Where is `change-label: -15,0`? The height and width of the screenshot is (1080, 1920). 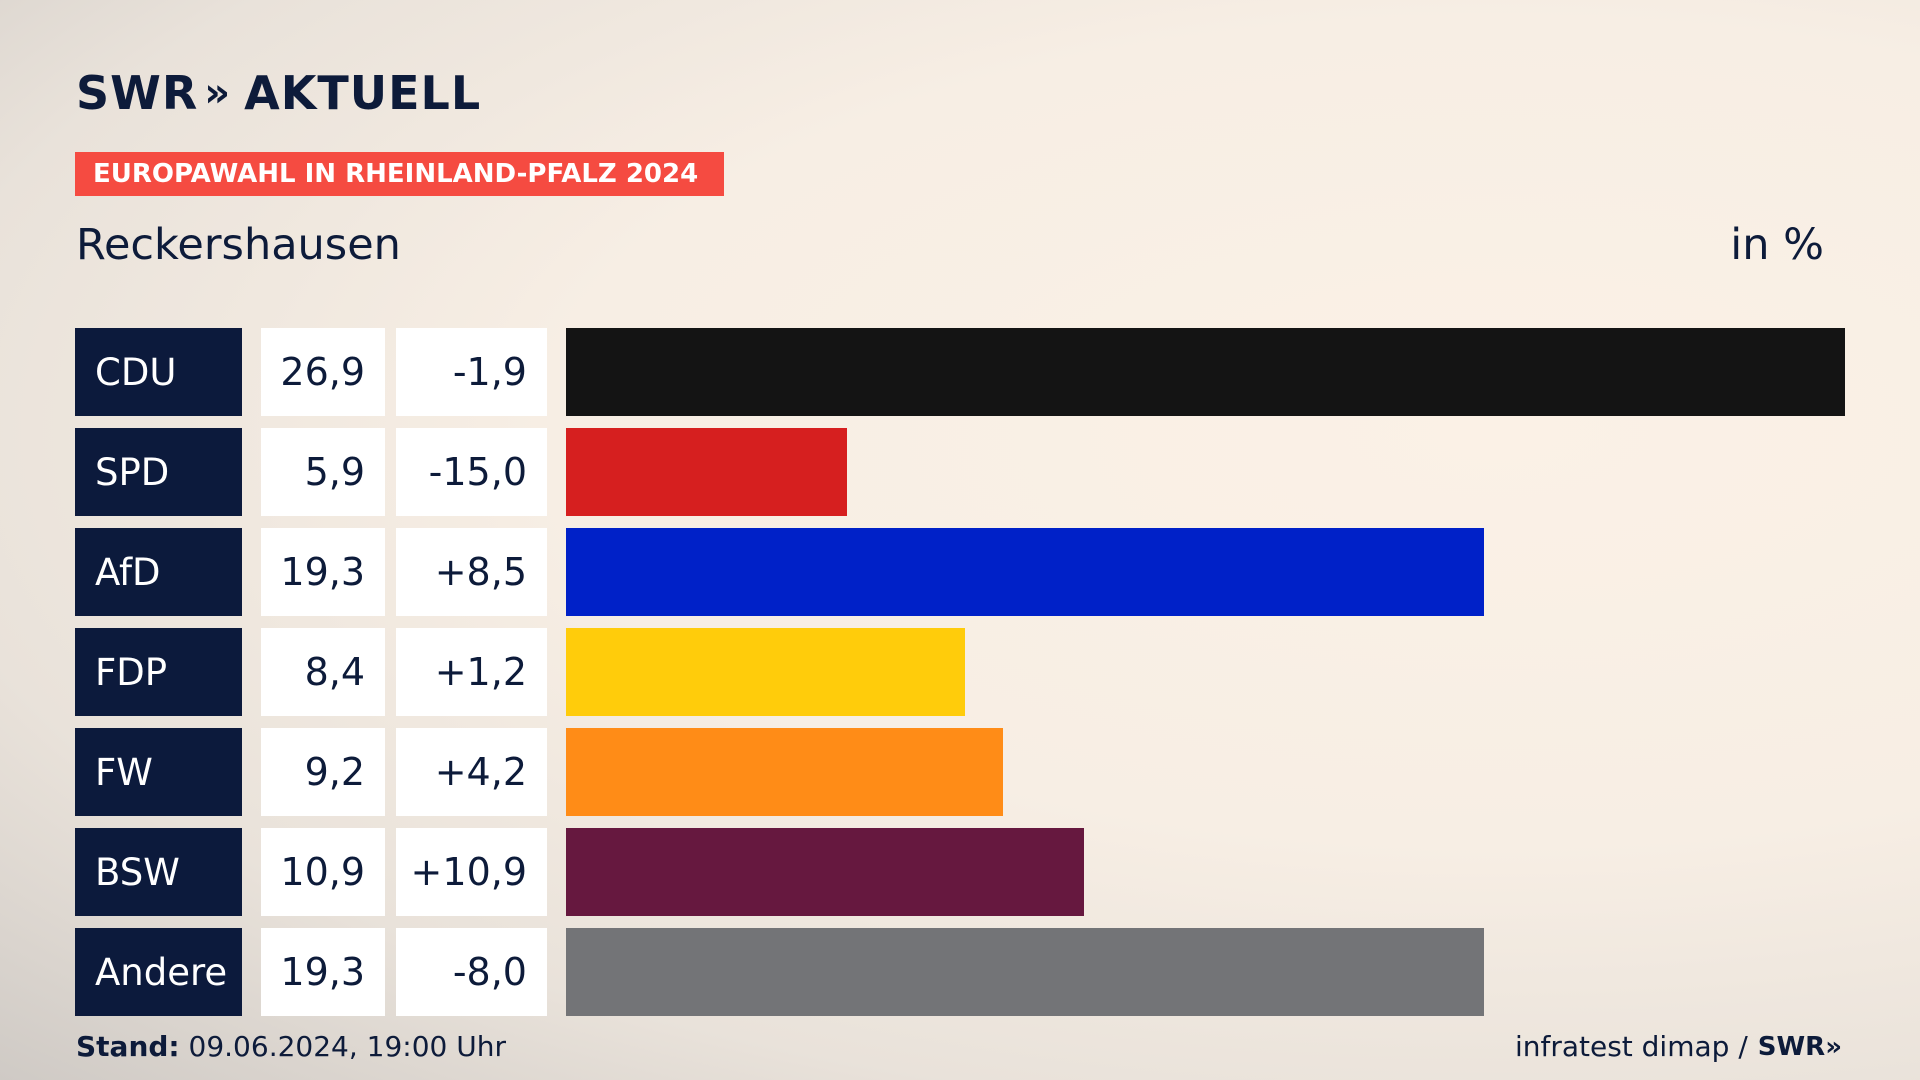 change-label: -15,0 is located at coordinates (471, 472).